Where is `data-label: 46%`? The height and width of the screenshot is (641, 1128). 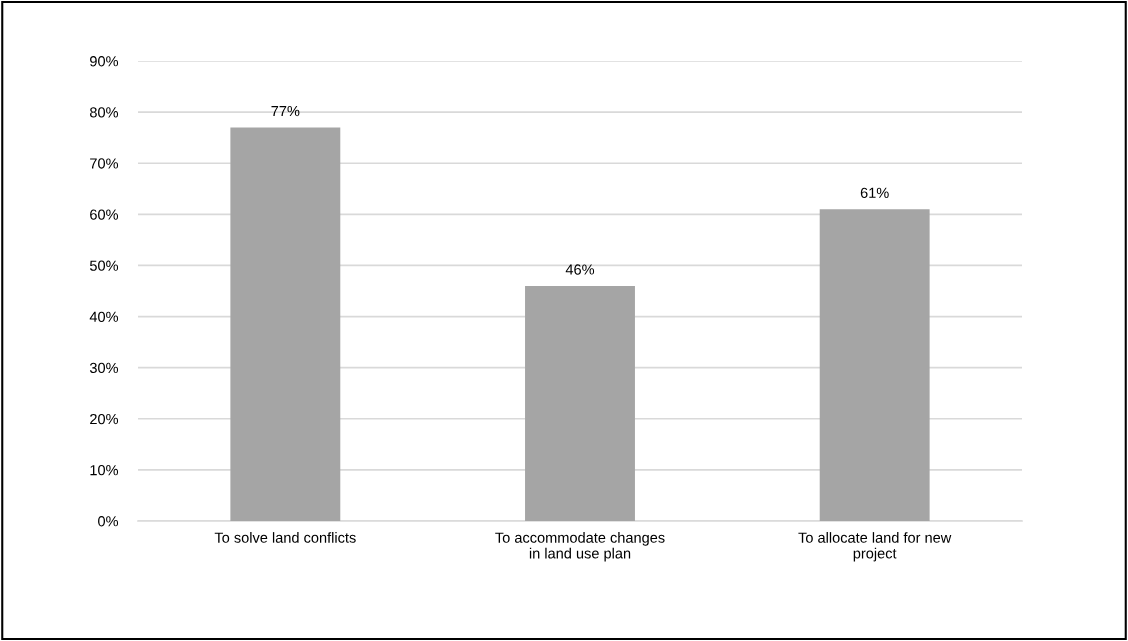
data-label: 46% is located at coordinates (580, 269).